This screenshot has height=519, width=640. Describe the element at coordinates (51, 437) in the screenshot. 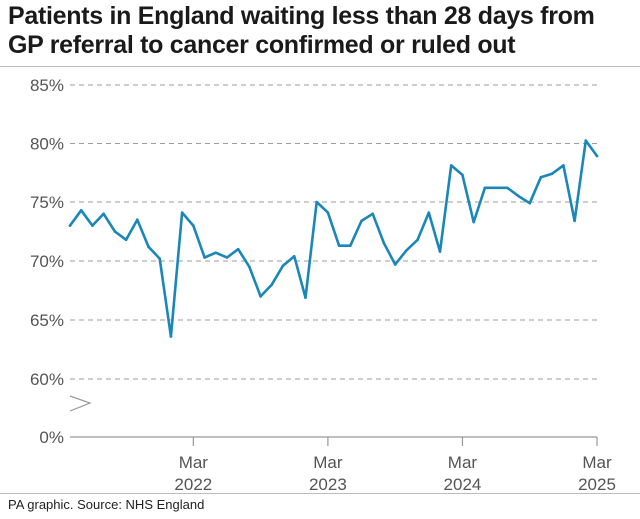

I see `y-tick-label: 0%` at that location.